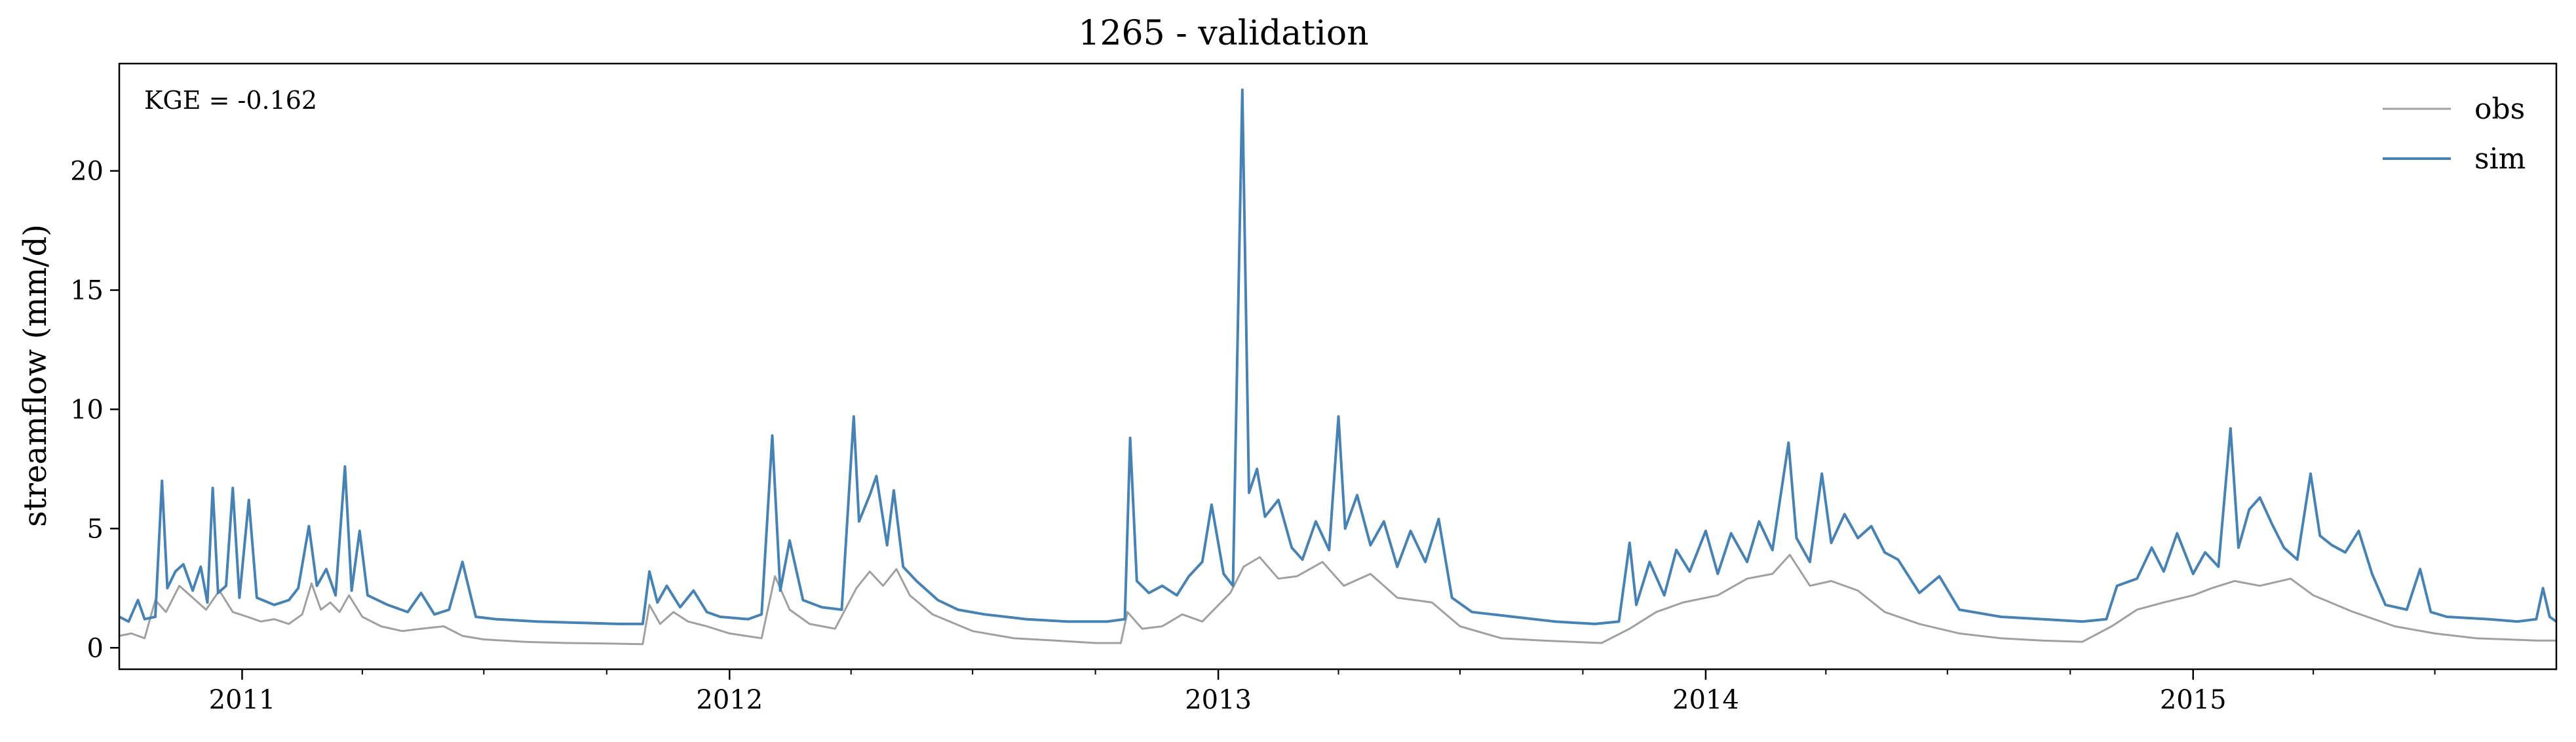 The height and width of the screenshot is (742, 2576). What do you see at coordinates (87, 172) in the screenshot?
I see `y-tick-label: 20` at bounding box center [87, 172].